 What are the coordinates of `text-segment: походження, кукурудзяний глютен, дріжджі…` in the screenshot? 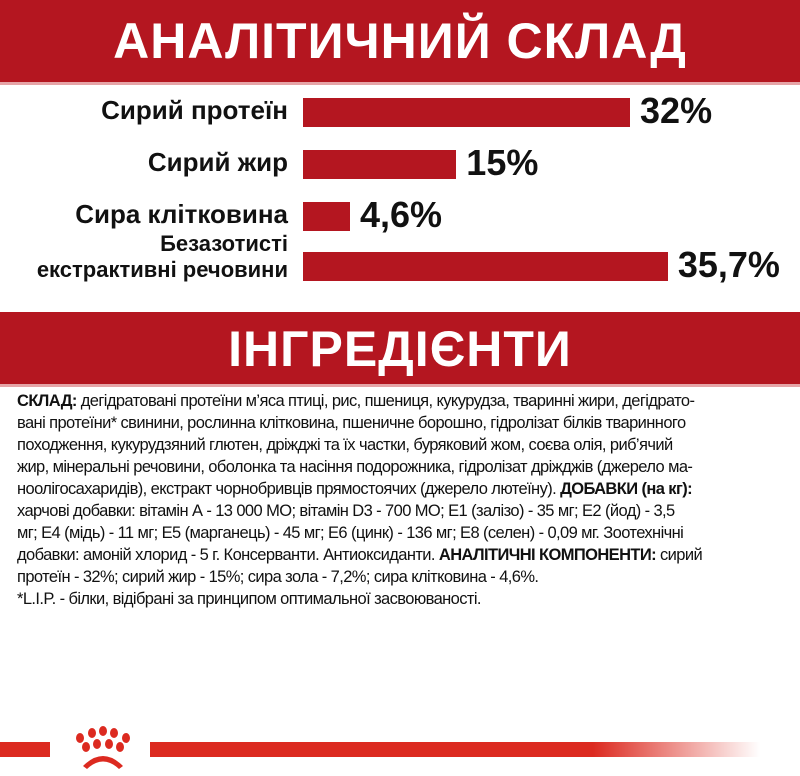 It's located at (345, 445).